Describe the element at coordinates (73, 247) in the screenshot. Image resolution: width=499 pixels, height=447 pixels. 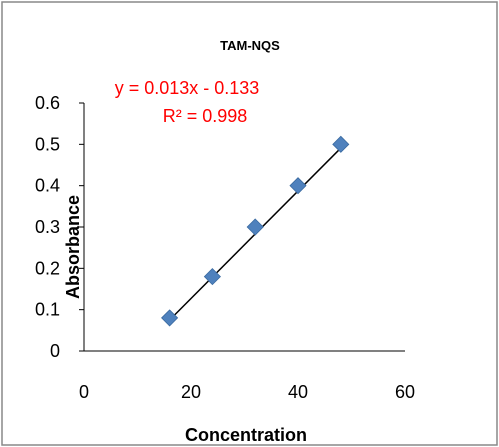
I see `y-axis-title: Absorbance` at that location.